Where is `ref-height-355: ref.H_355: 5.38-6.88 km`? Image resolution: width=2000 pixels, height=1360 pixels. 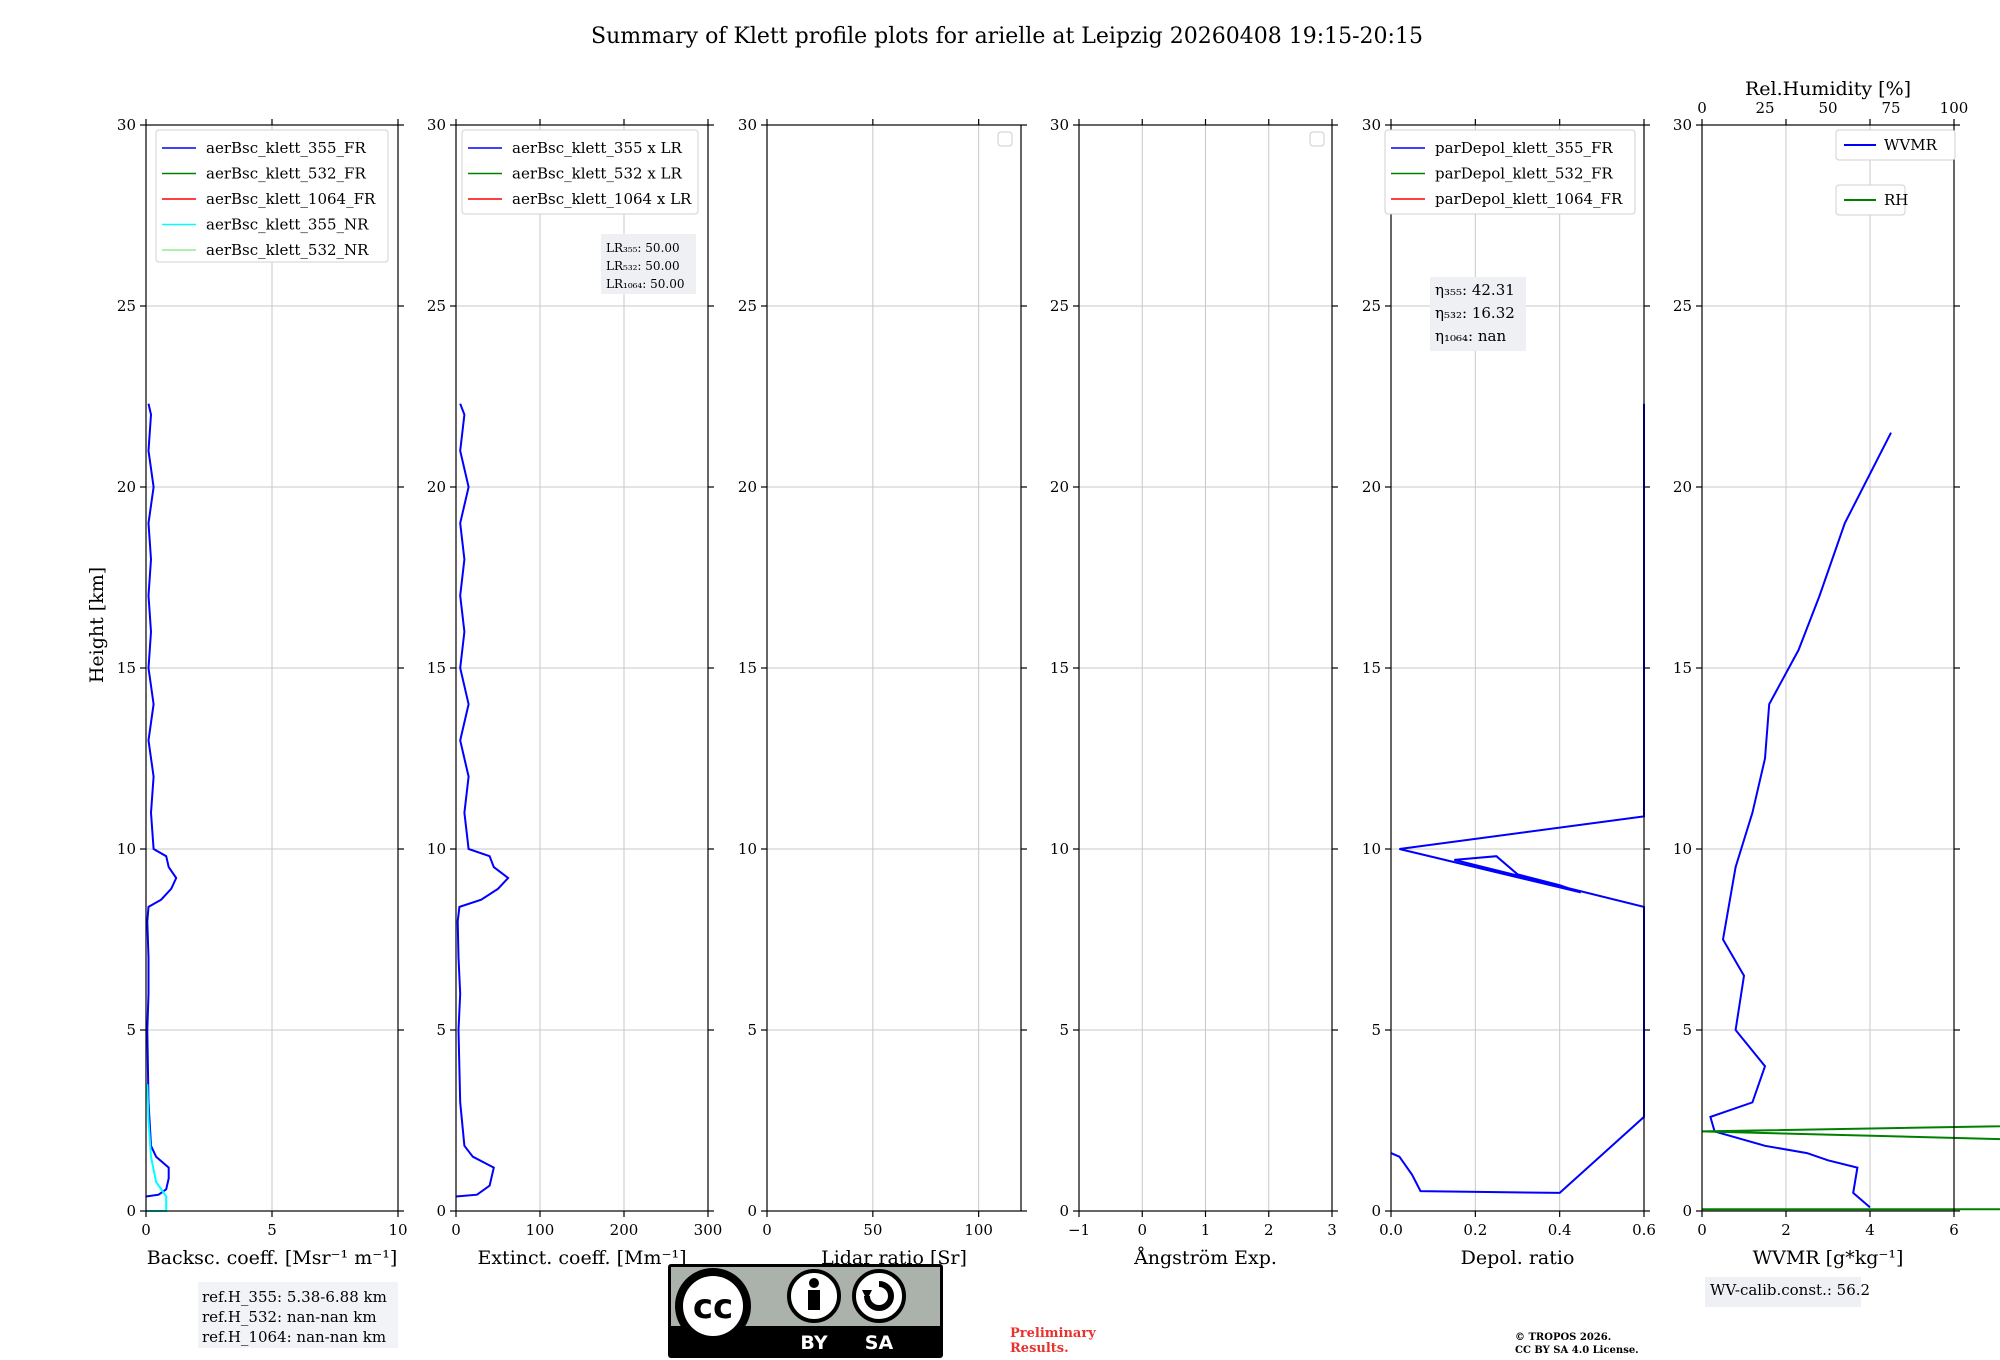
ref-height-355: ref.H_355: 5.38-6.88 km is located at coordinates (294, 1297).